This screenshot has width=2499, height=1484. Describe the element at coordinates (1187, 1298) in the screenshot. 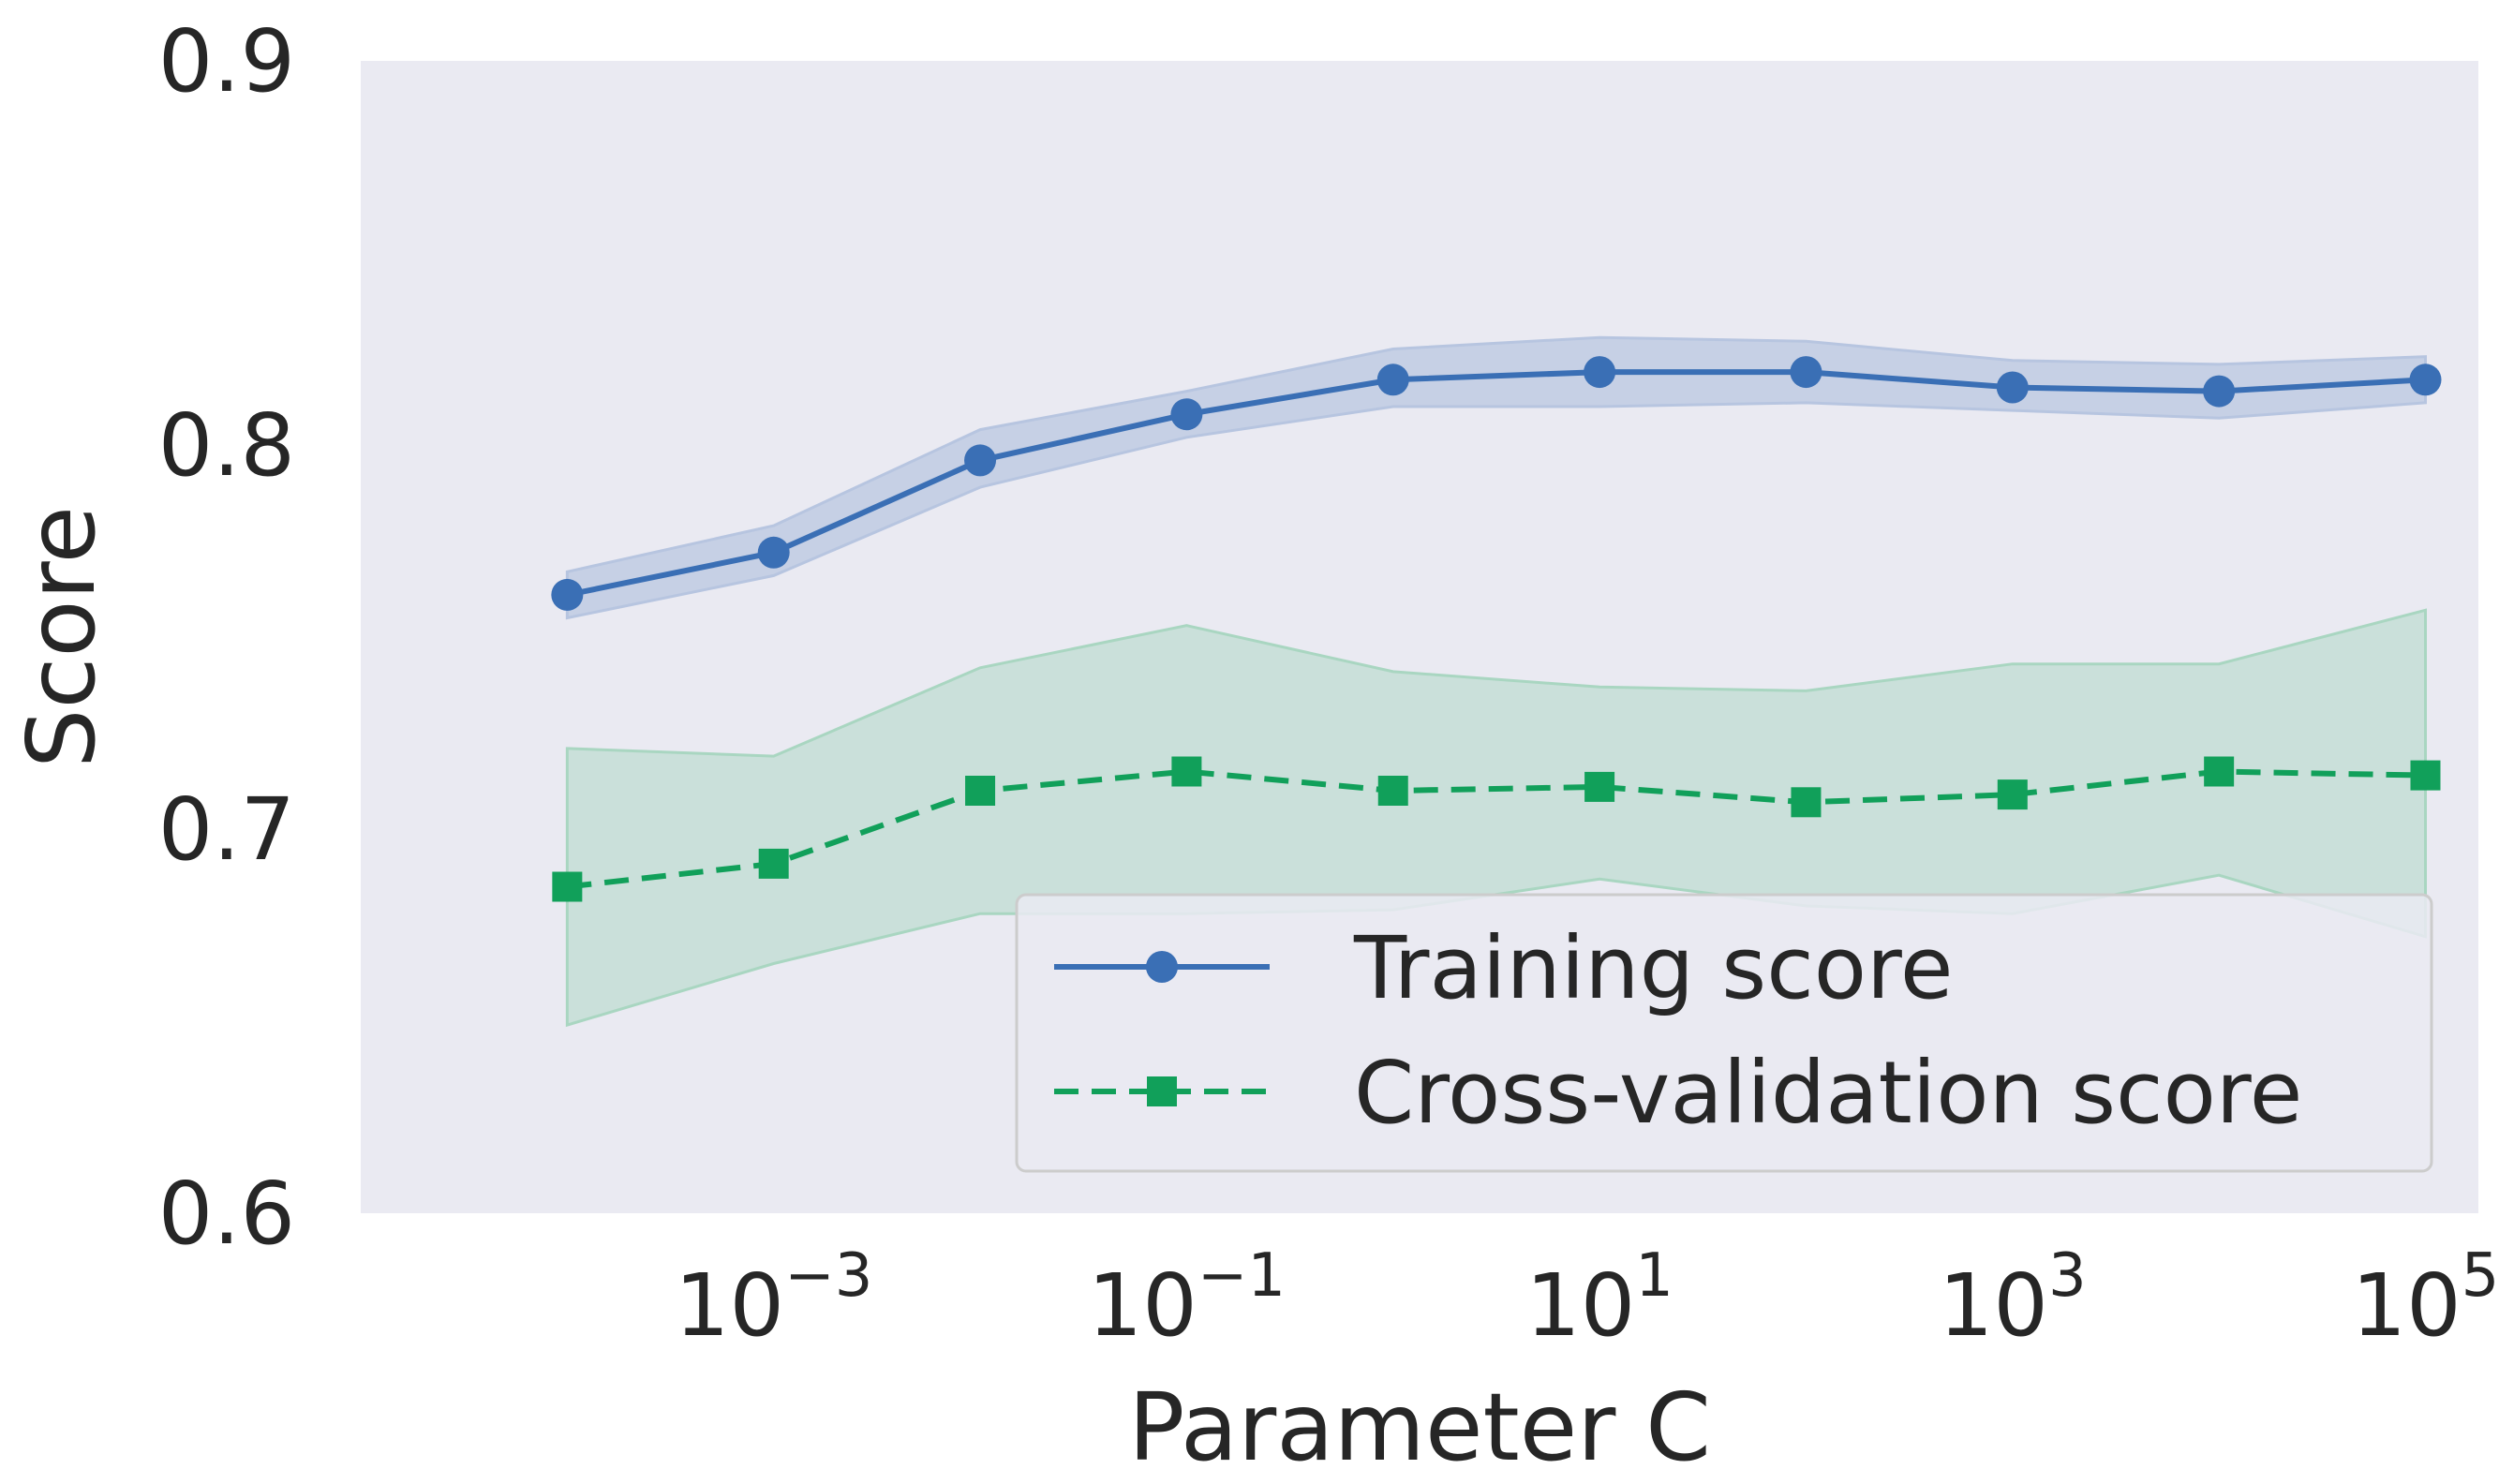

I see `x-tick-label: 10⁻¹` at that location.